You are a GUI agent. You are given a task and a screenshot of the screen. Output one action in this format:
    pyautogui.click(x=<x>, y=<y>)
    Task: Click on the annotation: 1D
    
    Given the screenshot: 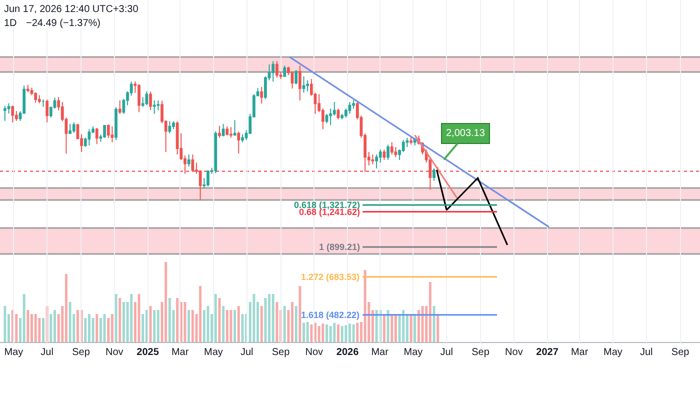 What is the action you would take?
    pyautogui.click(x=10, y=23)
    